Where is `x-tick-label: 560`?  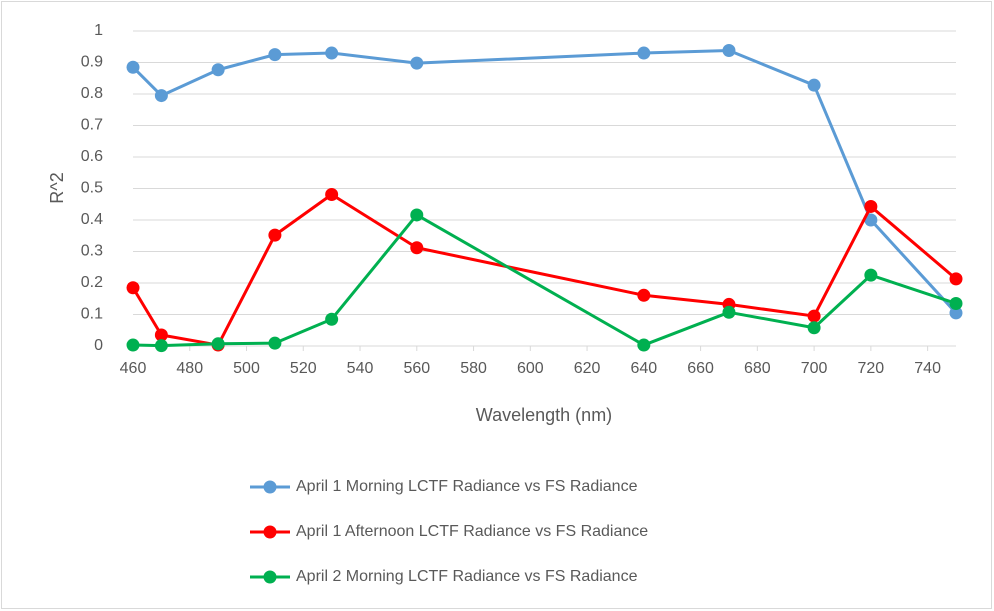
x-tick-label: 560 is located at coordinates (416, 368).